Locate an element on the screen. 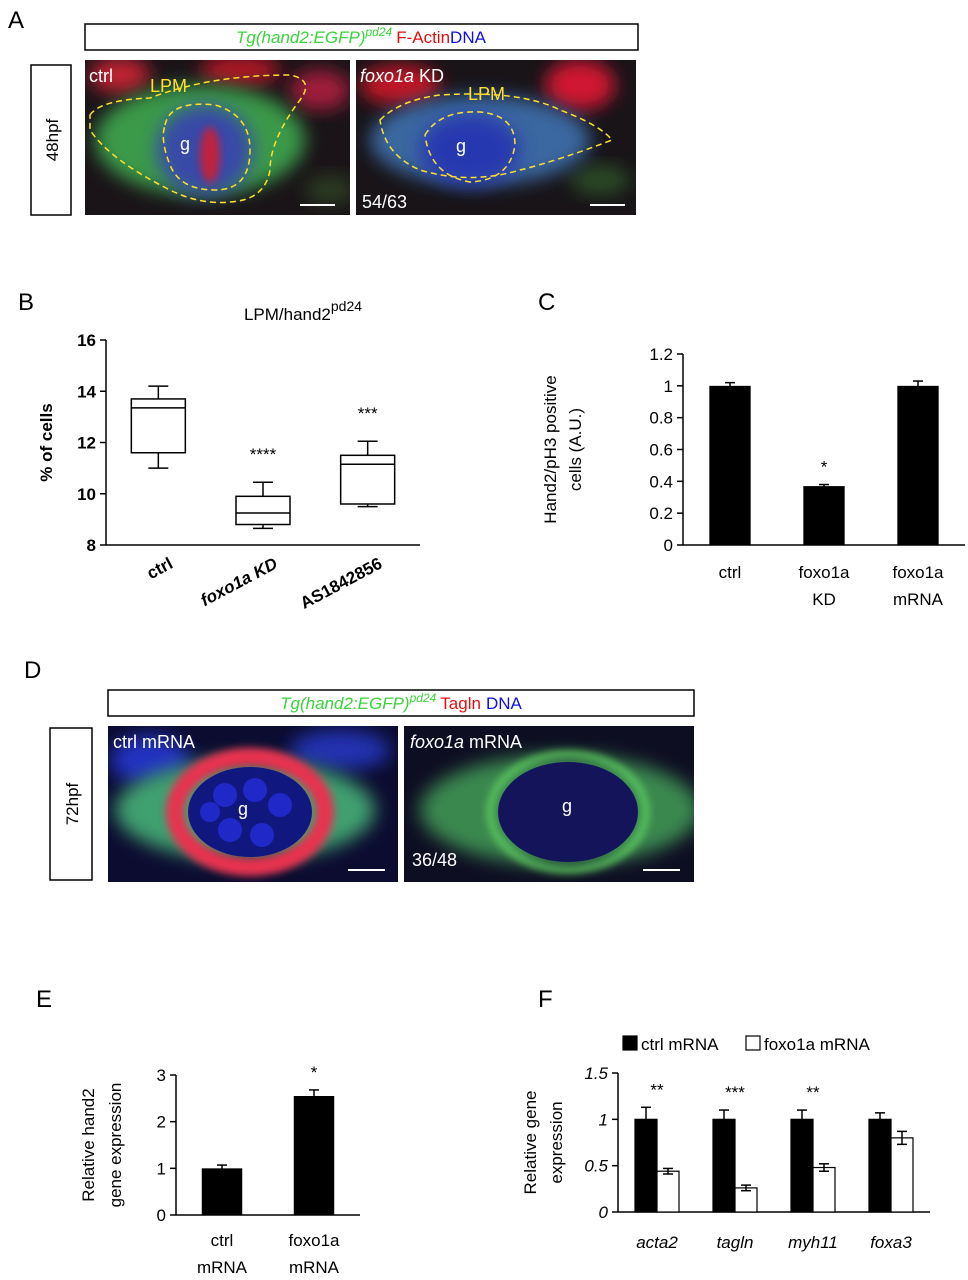 The image size is (968, 1280). x-tick-label: KD is located at coordinates (824, 599).